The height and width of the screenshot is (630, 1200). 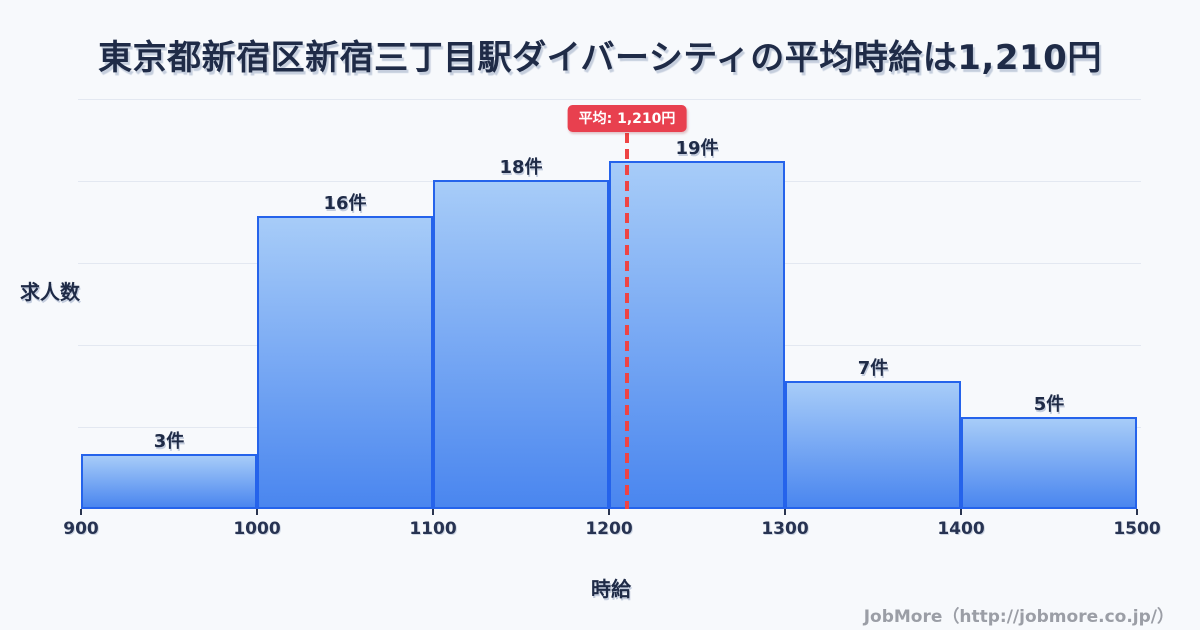 What do you see at coordinates (433, 529) in the screenshot?
I see `x-tick-label: 1100` at bounding box center [433, 529].